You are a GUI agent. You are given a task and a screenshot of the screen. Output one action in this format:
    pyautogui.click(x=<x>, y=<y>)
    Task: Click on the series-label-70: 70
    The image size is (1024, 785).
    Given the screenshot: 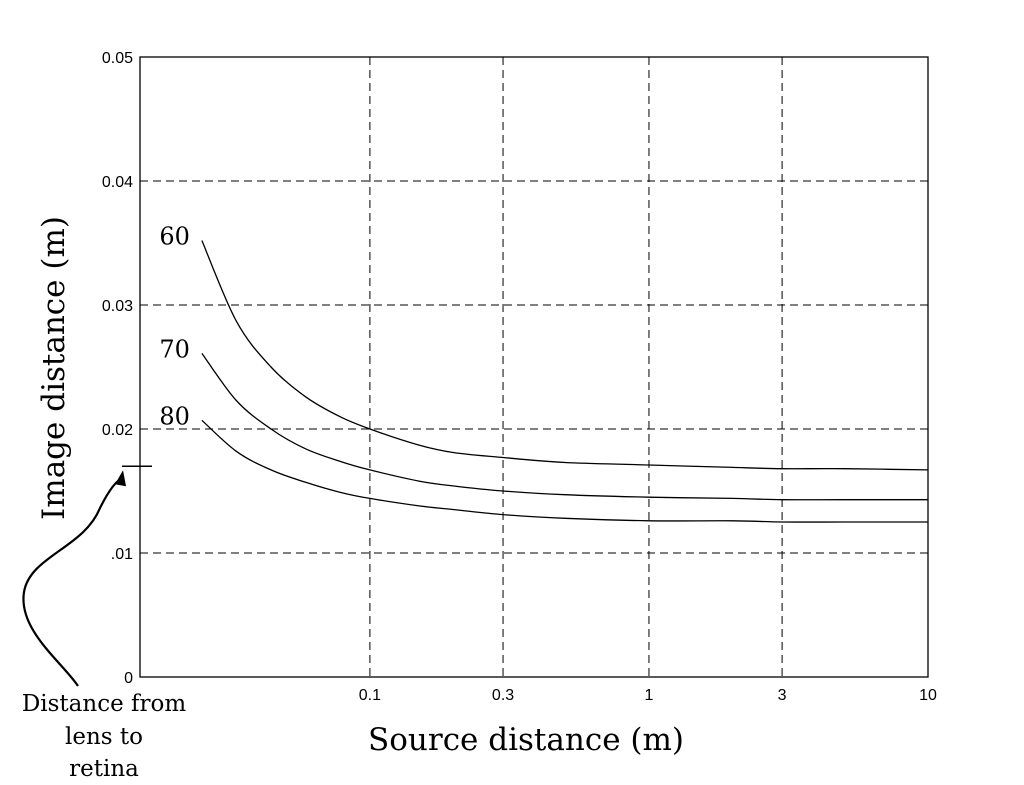 What is the action you would take?
    pyautogui.click(x=174, y=349)
    